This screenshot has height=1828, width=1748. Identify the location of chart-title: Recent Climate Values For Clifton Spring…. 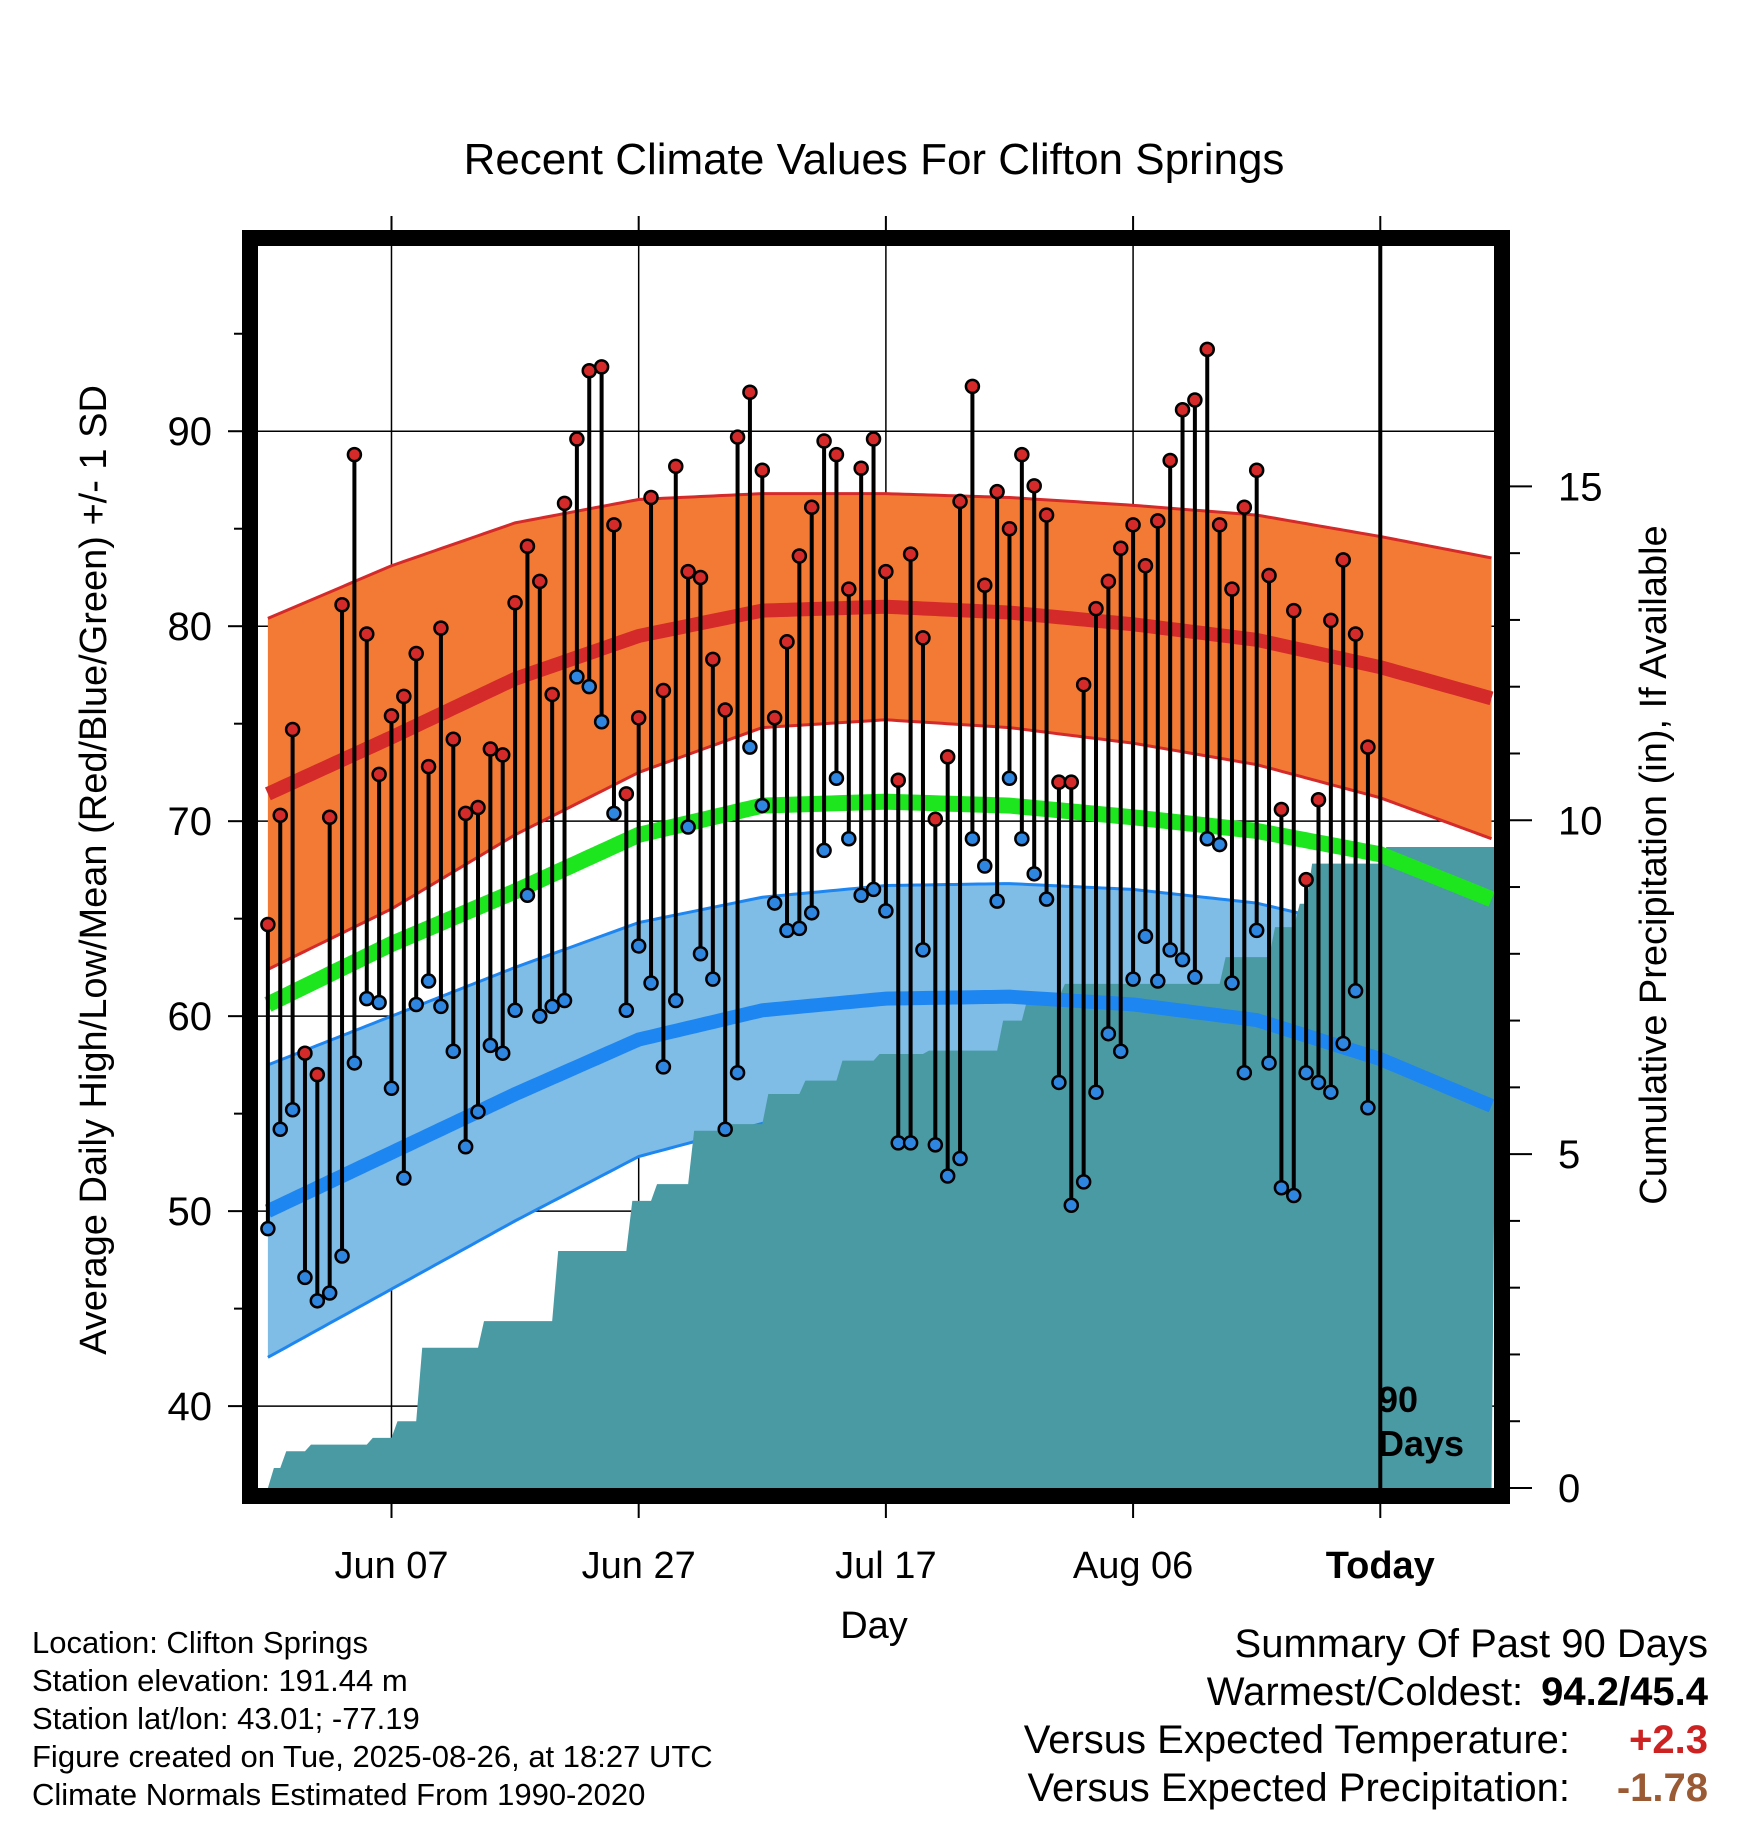
(874, 159).